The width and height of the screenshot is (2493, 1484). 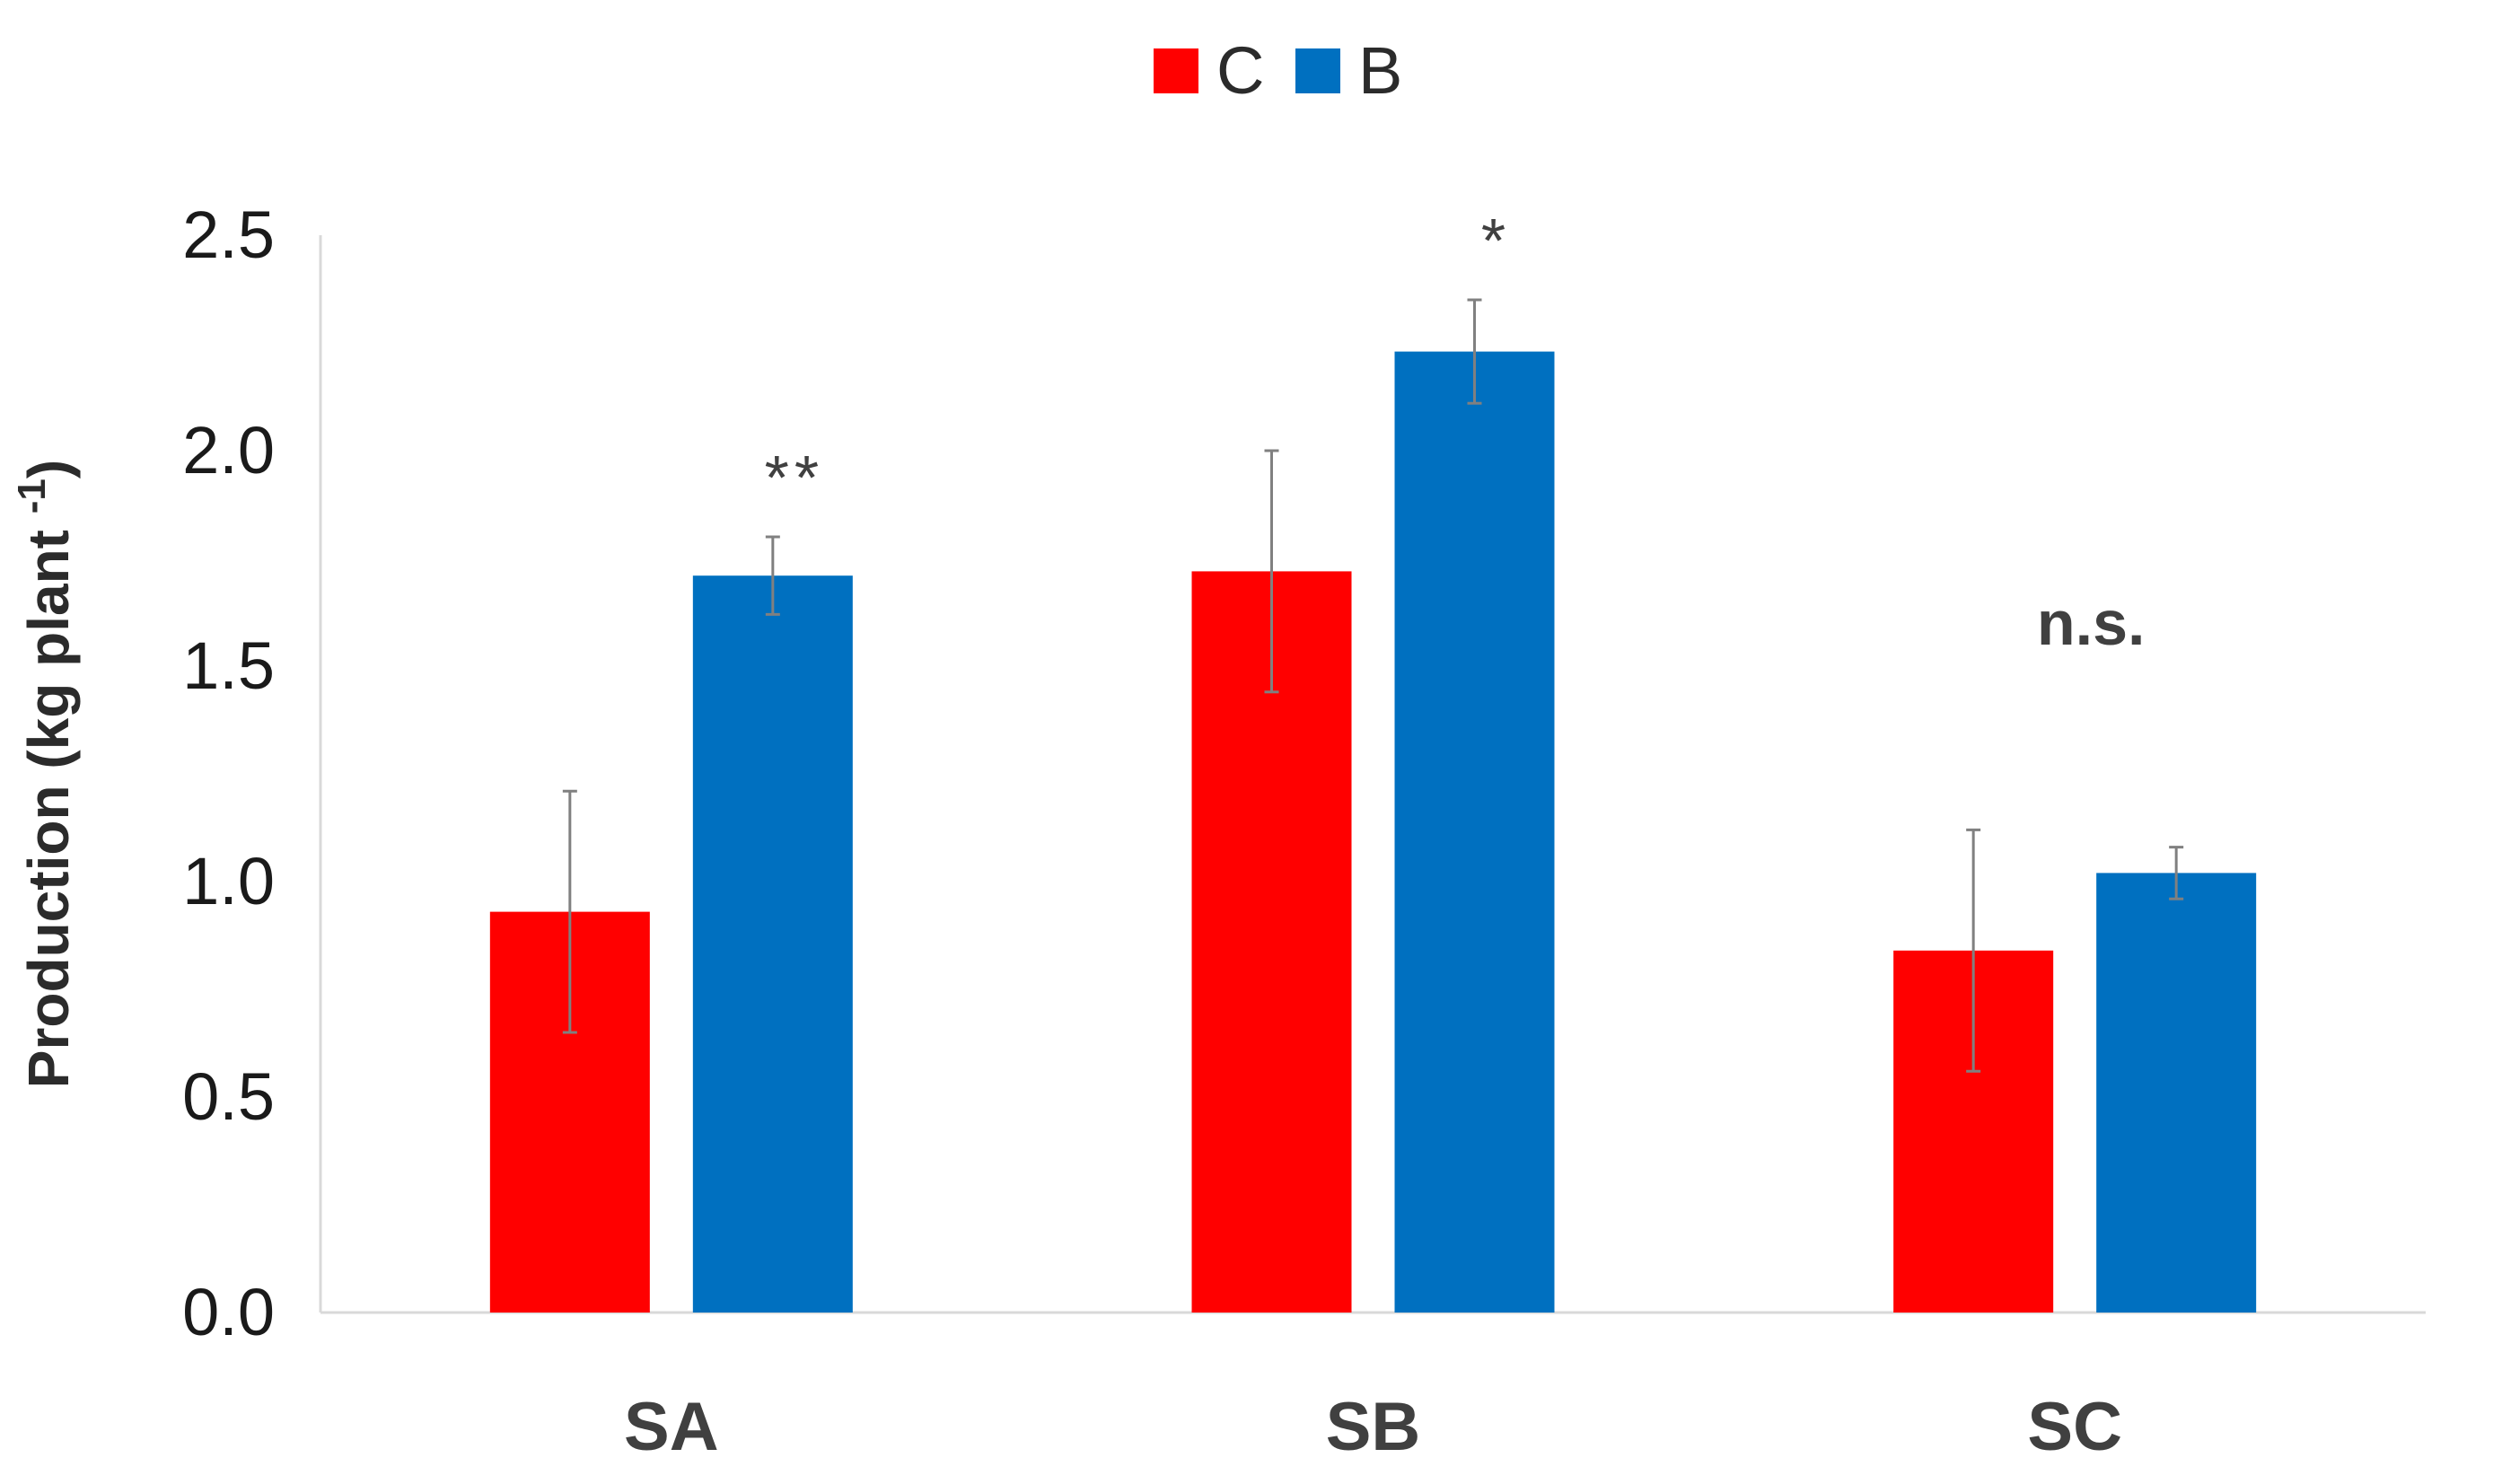 What do you see at coordinates (2074, 1427) in the screenshot?
I see `x-tick-label-sc: SC` at bounding box center [2074, 1427].